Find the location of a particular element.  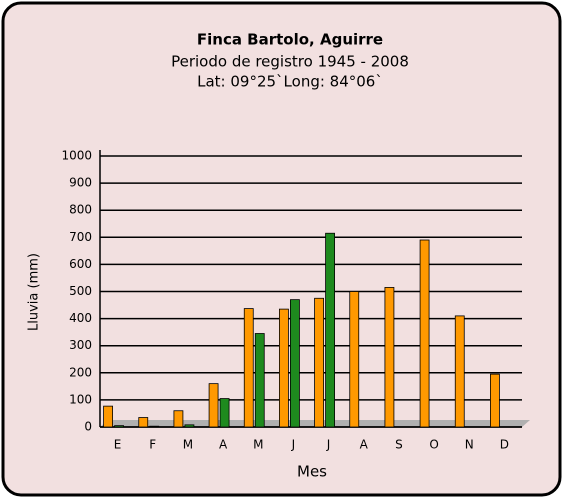

x-tick-label: O is located at coordinates (433, 445).